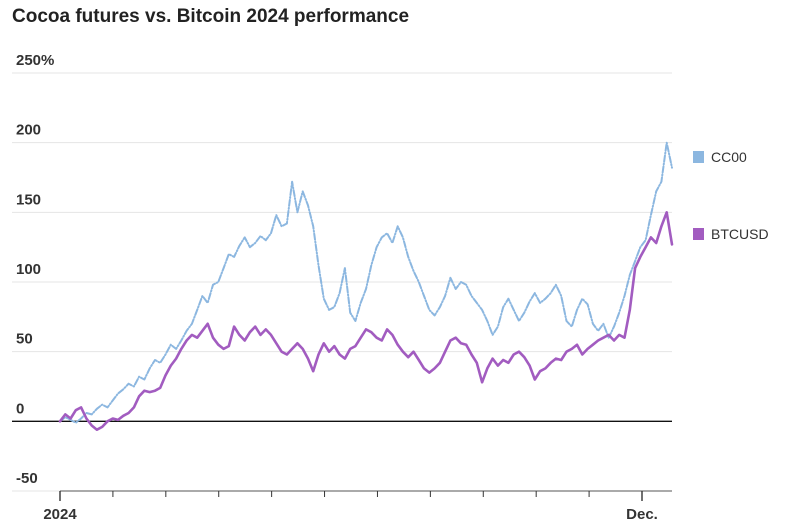 The image size is (800, 530). I want to click on y-axis-ticks: -50 0 50 100 150 200 250%, so click(35, 269).